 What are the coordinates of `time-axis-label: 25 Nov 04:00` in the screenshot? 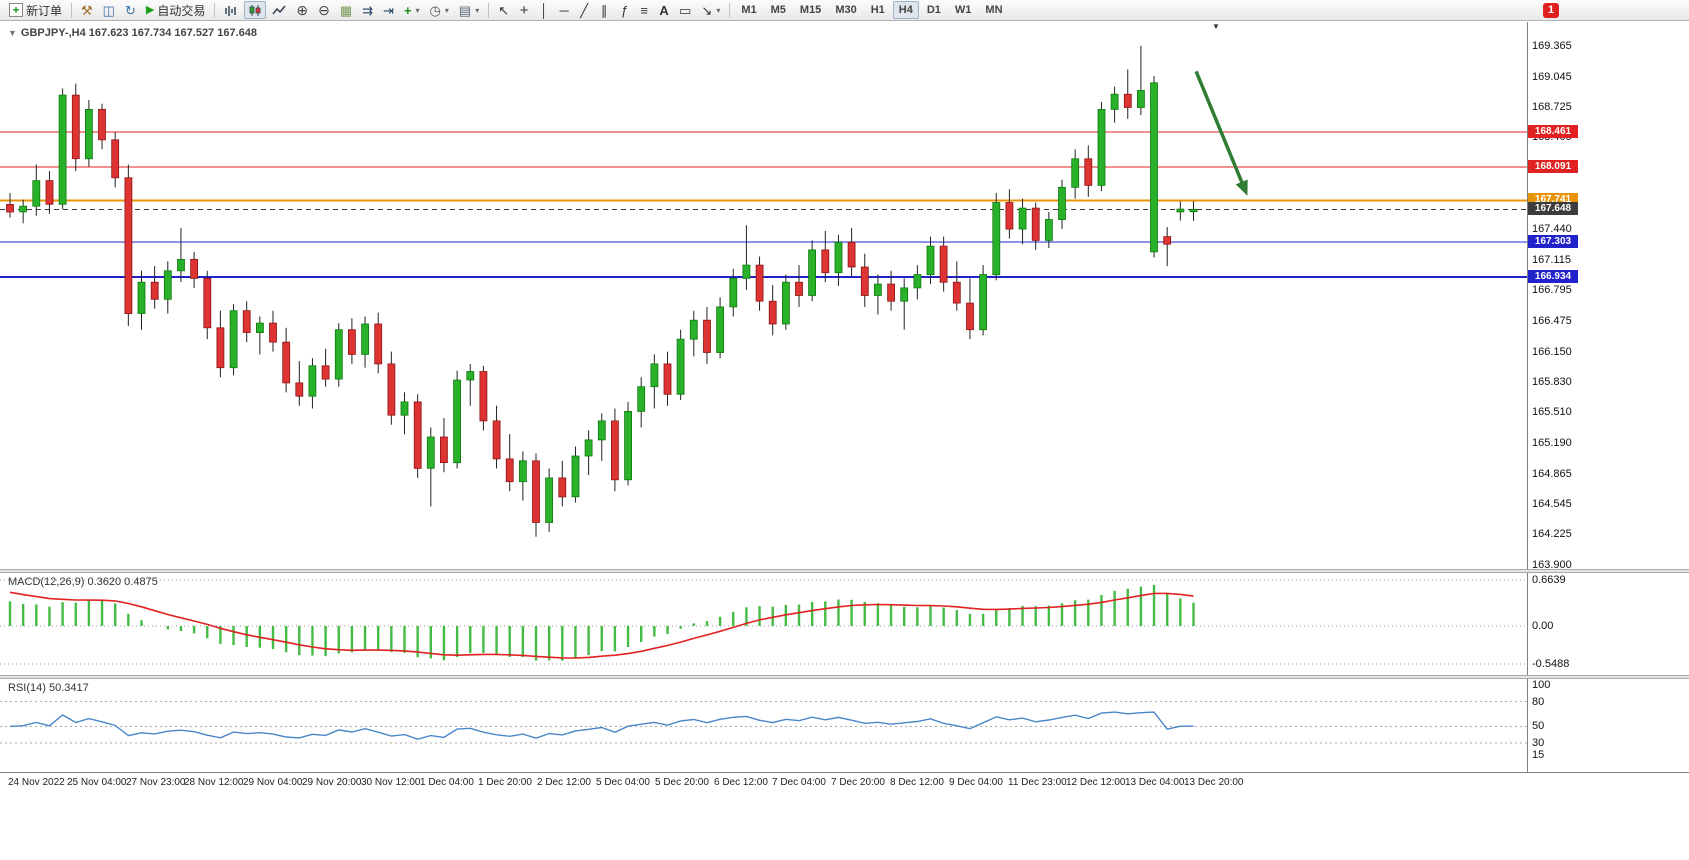 It's located at (97, 782).